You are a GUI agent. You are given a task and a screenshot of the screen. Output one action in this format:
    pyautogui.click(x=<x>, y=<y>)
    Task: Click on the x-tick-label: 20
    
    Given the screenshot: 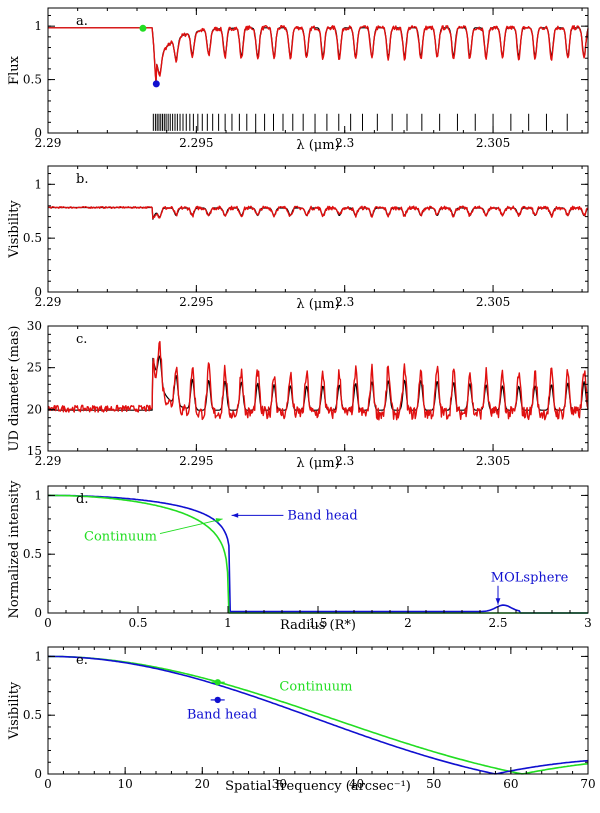 What is the action you would take?
    pyautogui.click(x=202, y=784)
    